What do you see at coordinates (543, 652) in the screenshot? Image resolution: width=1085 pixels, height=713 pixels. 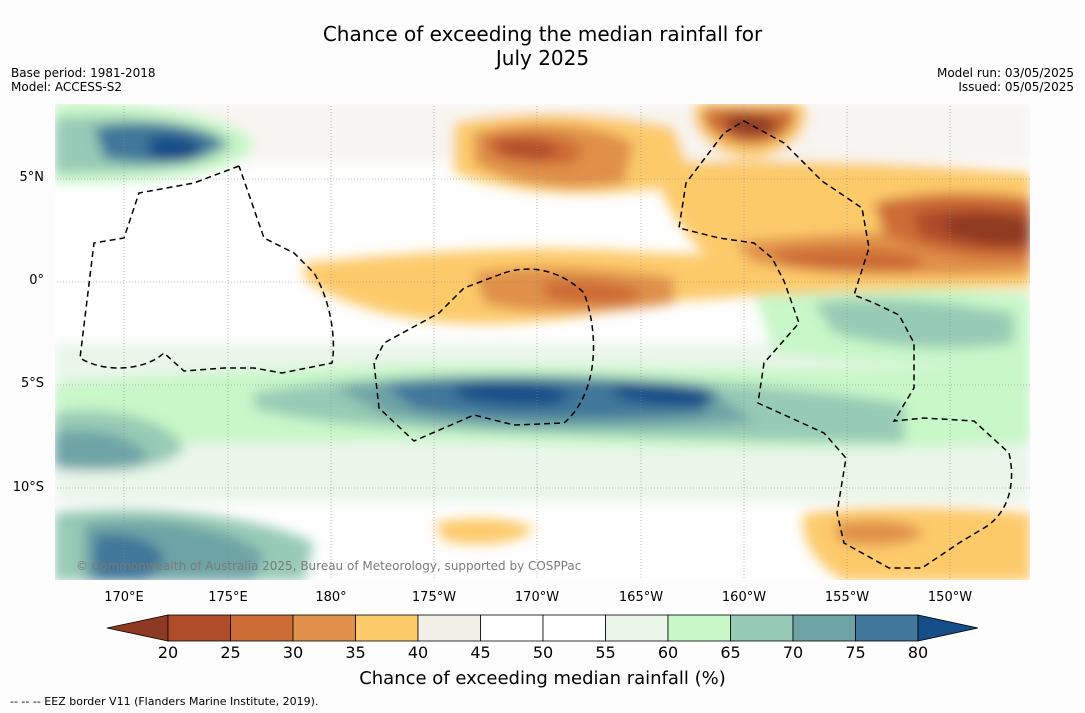 I see `colorbar-tick-label: 50` at bounding box center [543, 652].